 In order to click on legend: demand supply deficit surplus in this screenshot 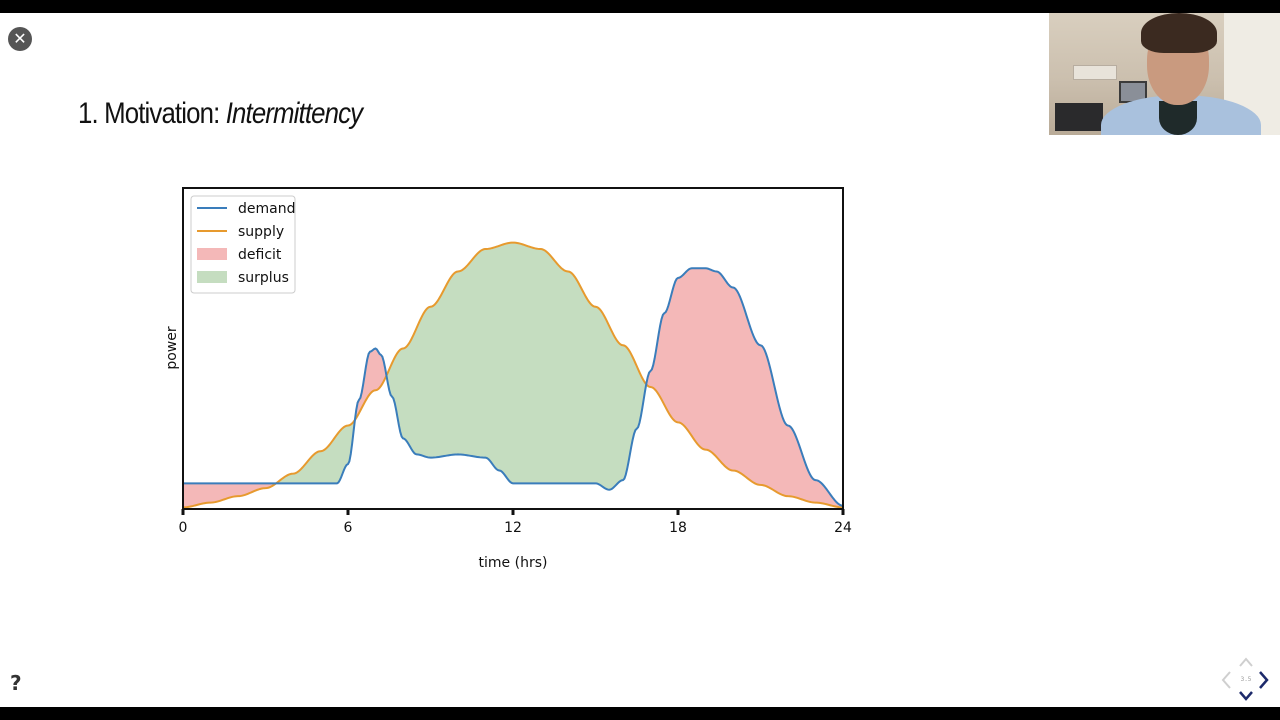, I will do `click(243, 244)`.